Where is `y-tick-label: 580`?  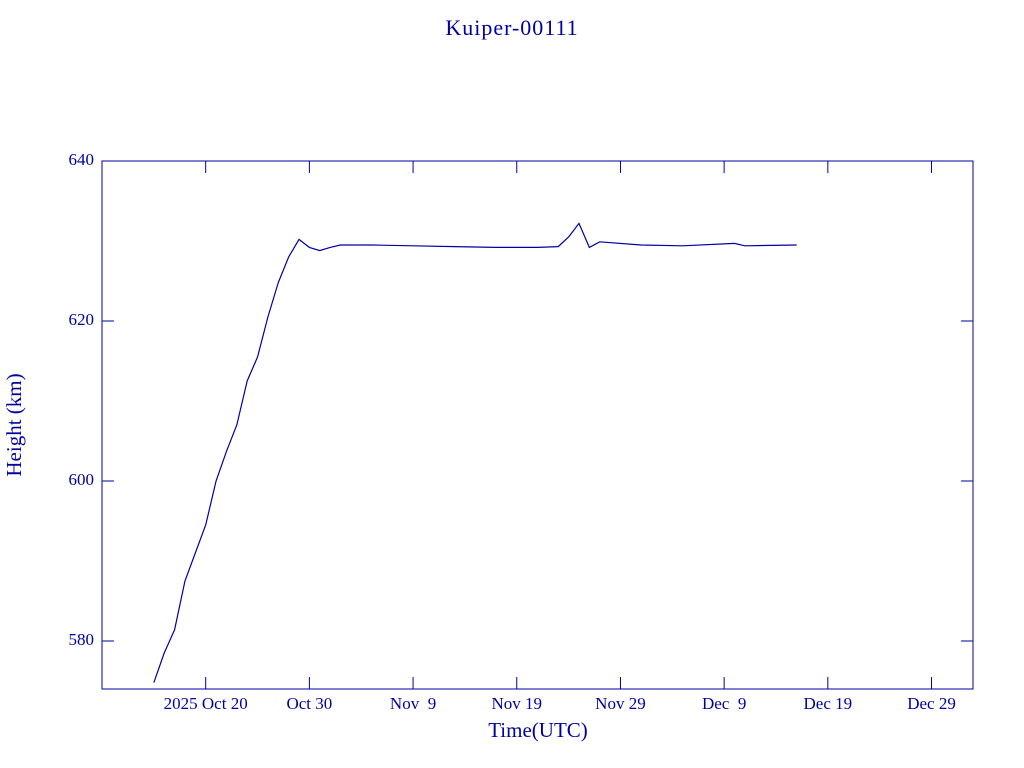 y-tick-label: 580 is located at coordinates (82, 639).